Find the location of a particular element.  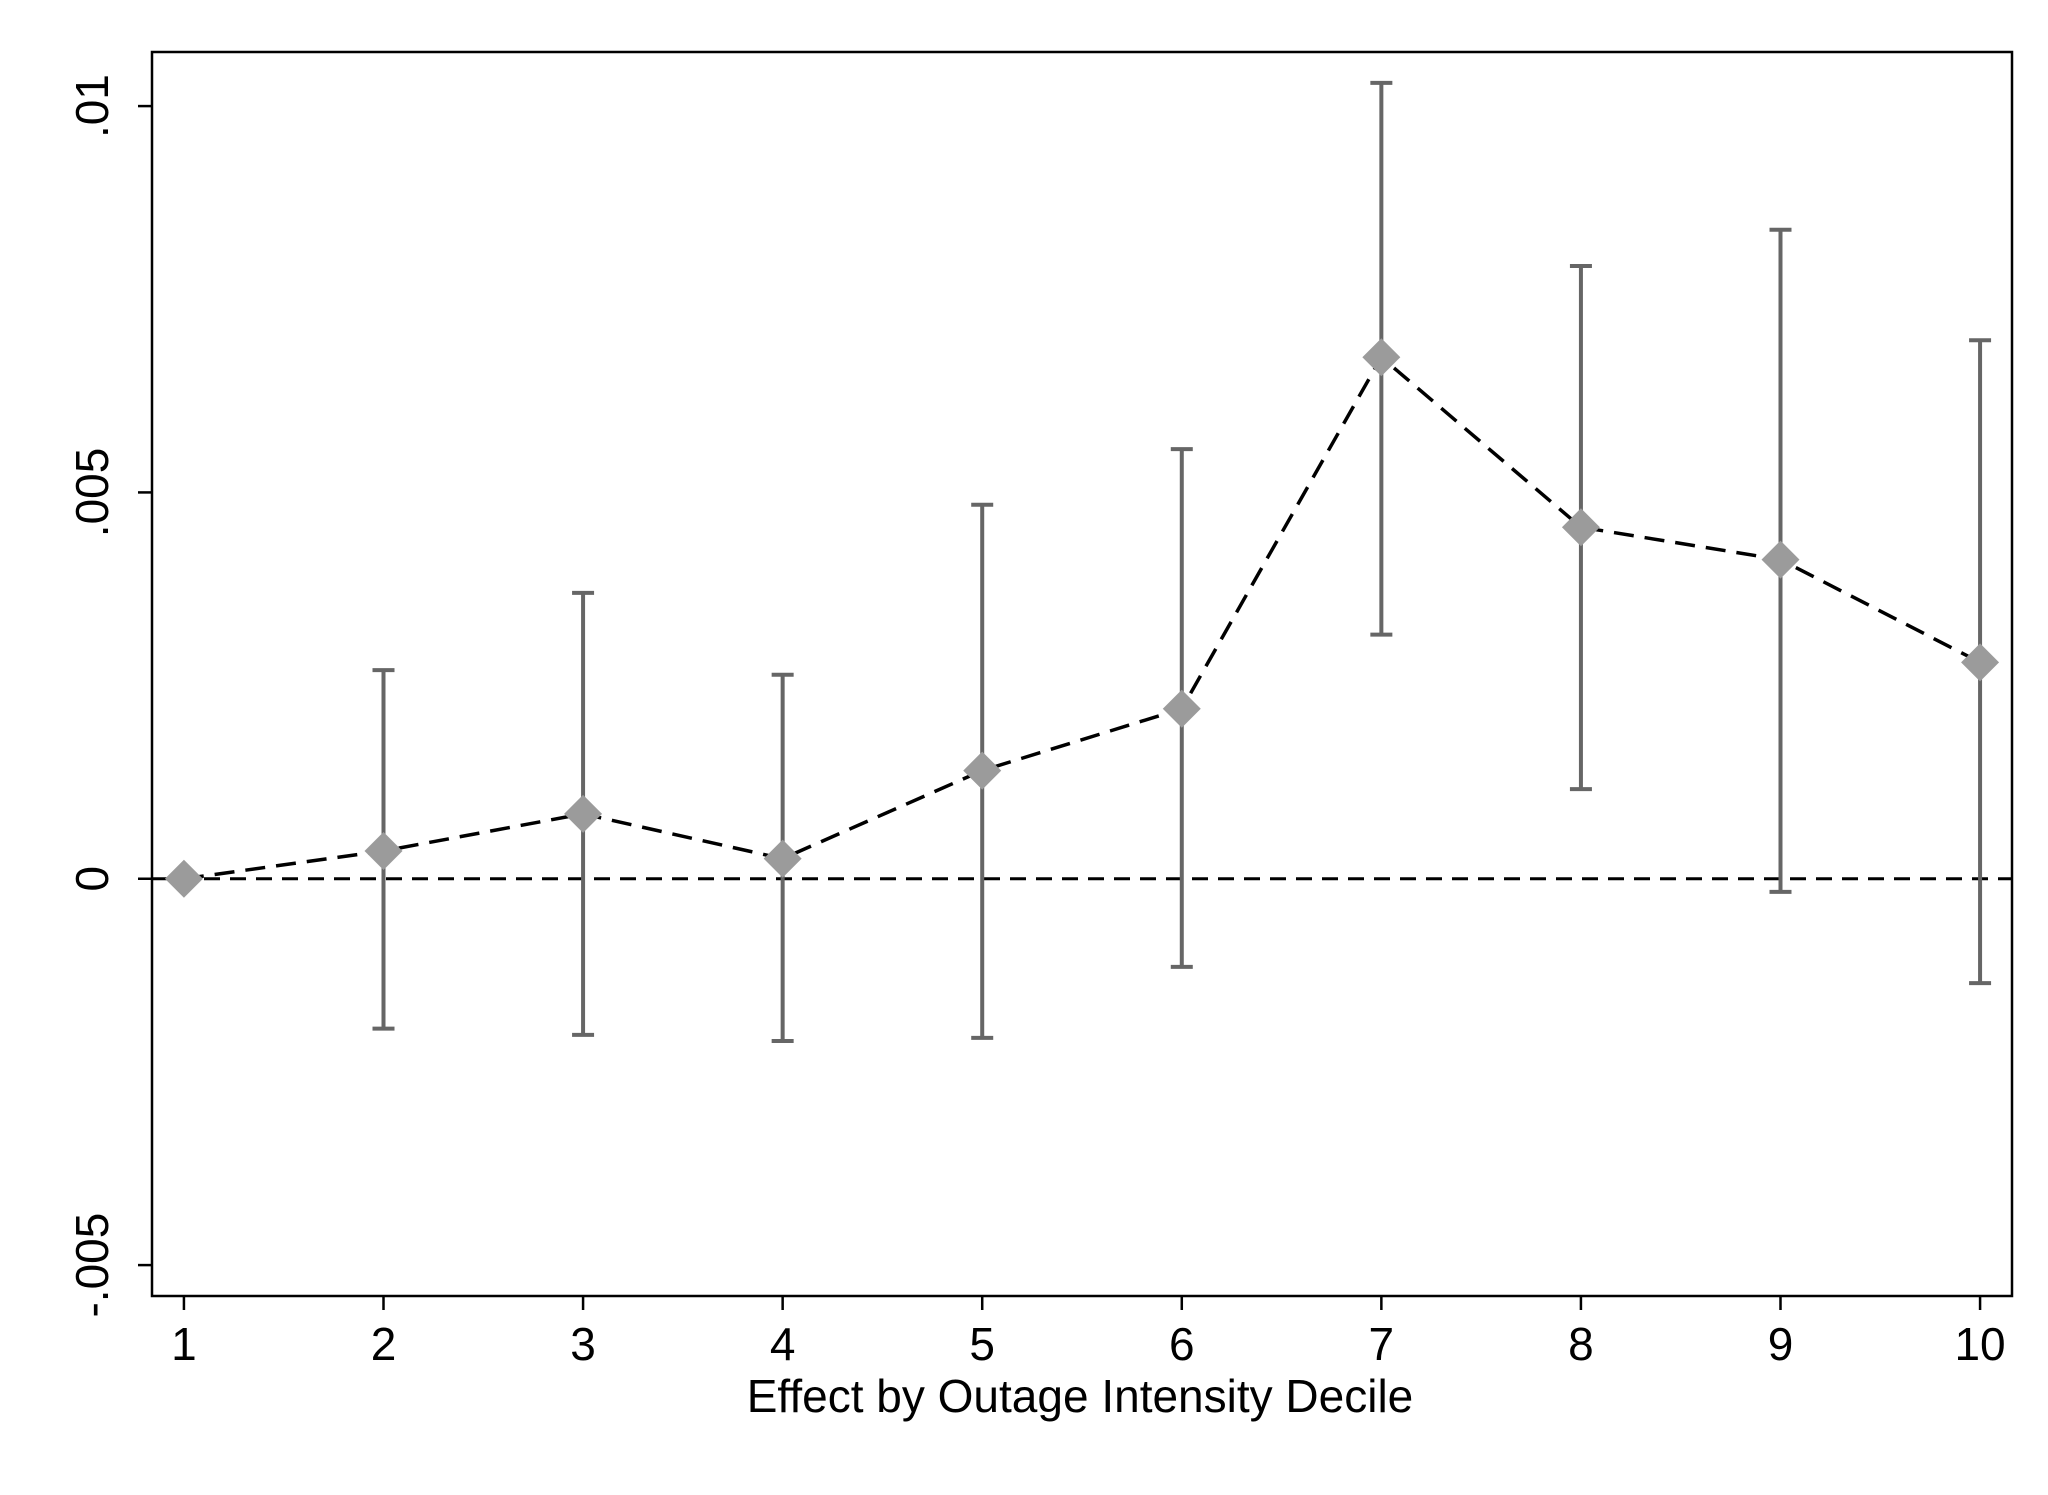

x-tick-label: 6 is located at coordinates (1182, 1344).